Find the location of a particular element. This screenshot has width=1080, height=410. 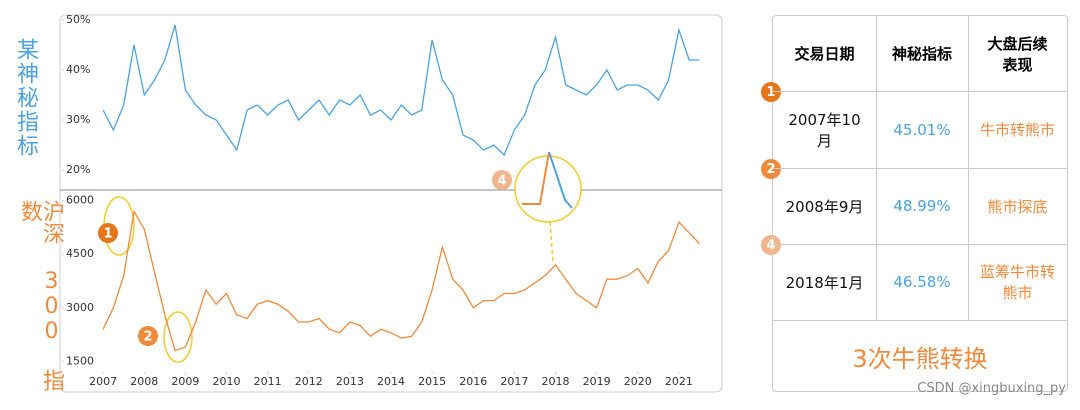

x-tick-label: 2017 is located at coordinates (514, 381).